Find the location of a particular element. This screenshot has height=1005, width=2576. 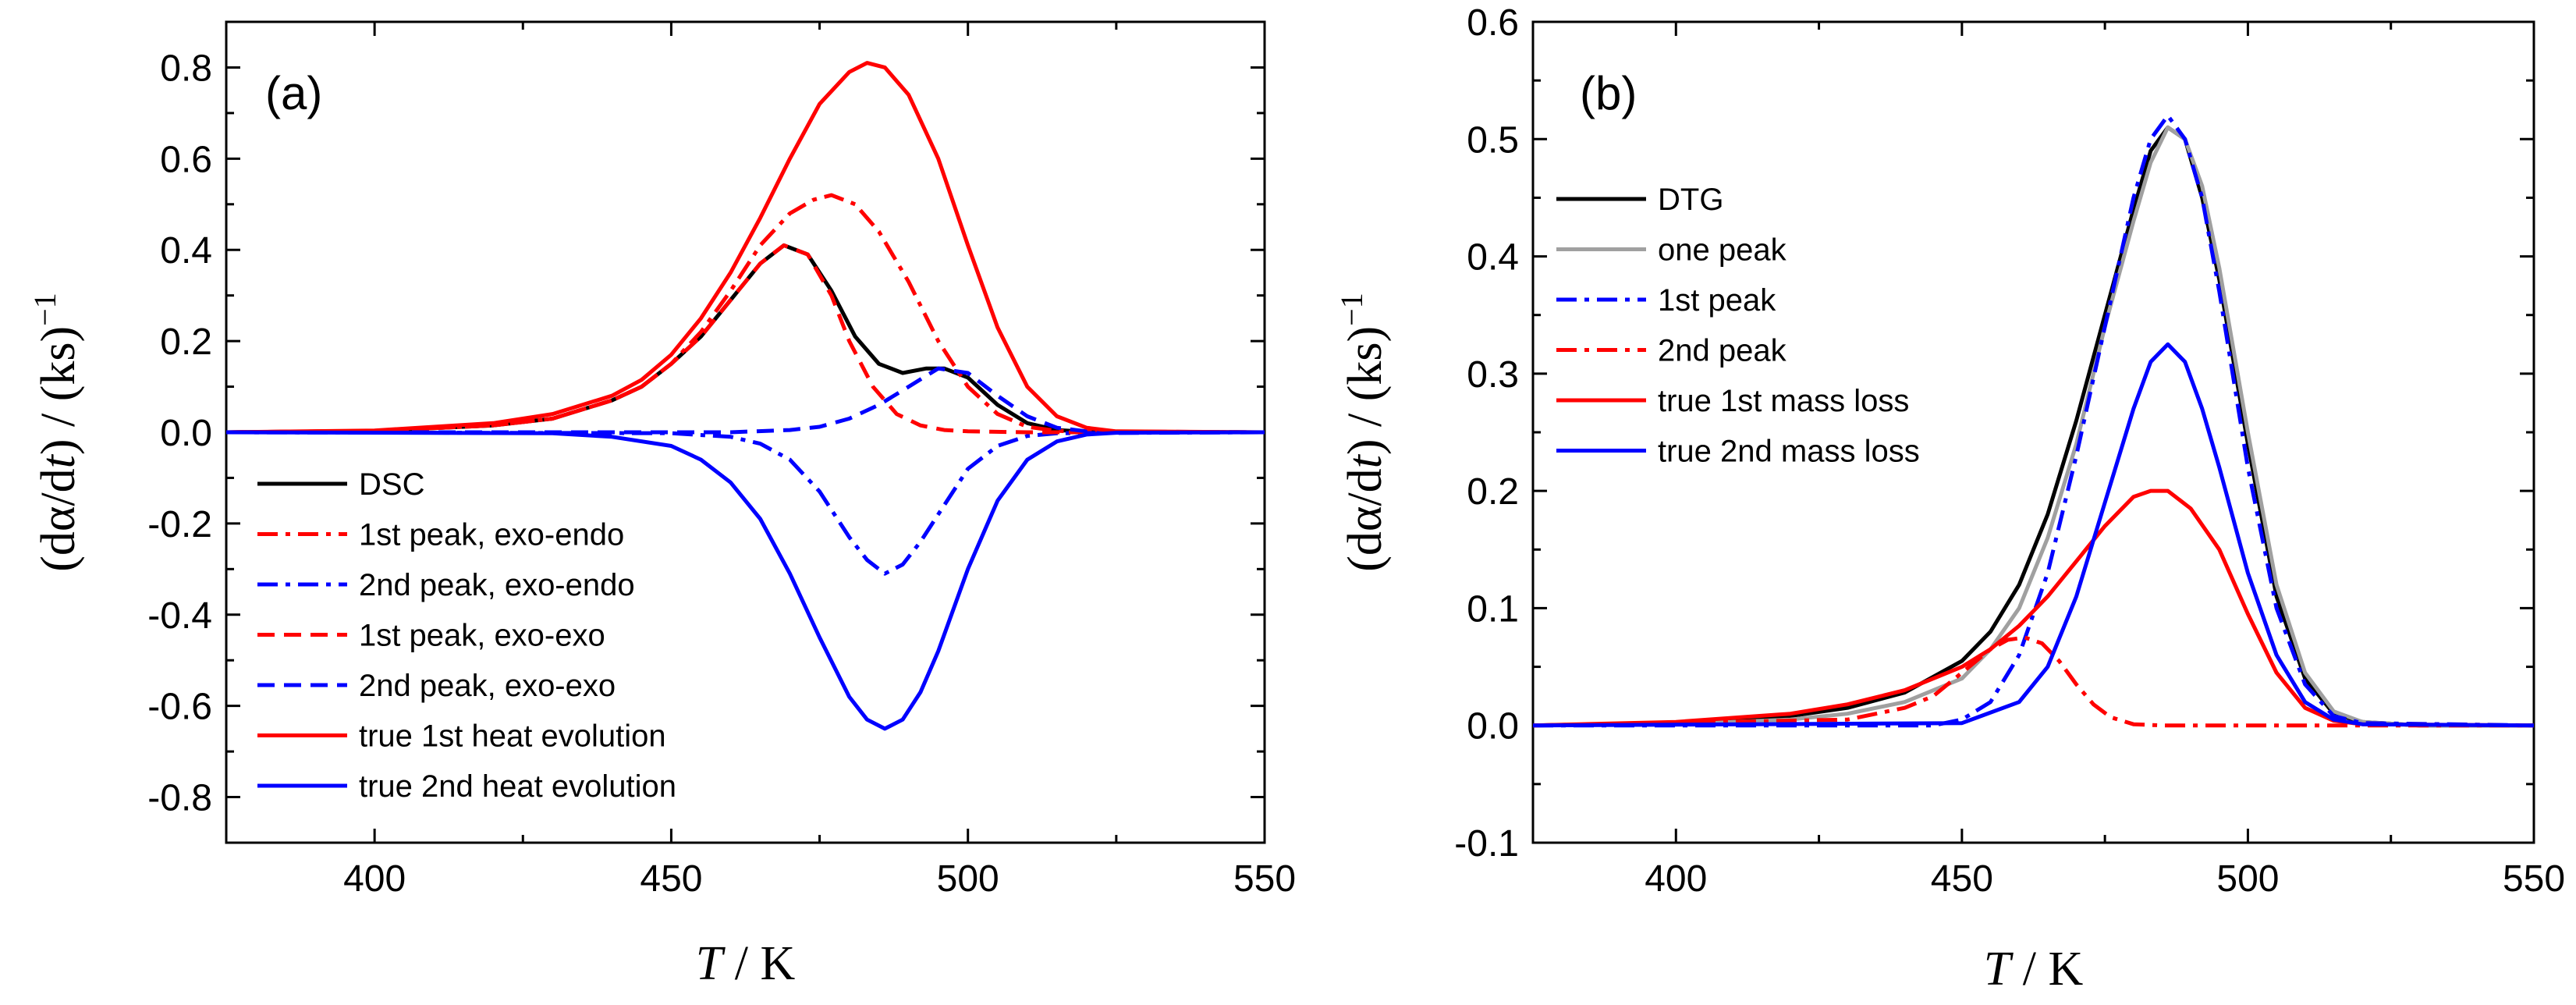

panel-a-legend-label: 1st peak, exo-endo is located at coordinates (491, 535).